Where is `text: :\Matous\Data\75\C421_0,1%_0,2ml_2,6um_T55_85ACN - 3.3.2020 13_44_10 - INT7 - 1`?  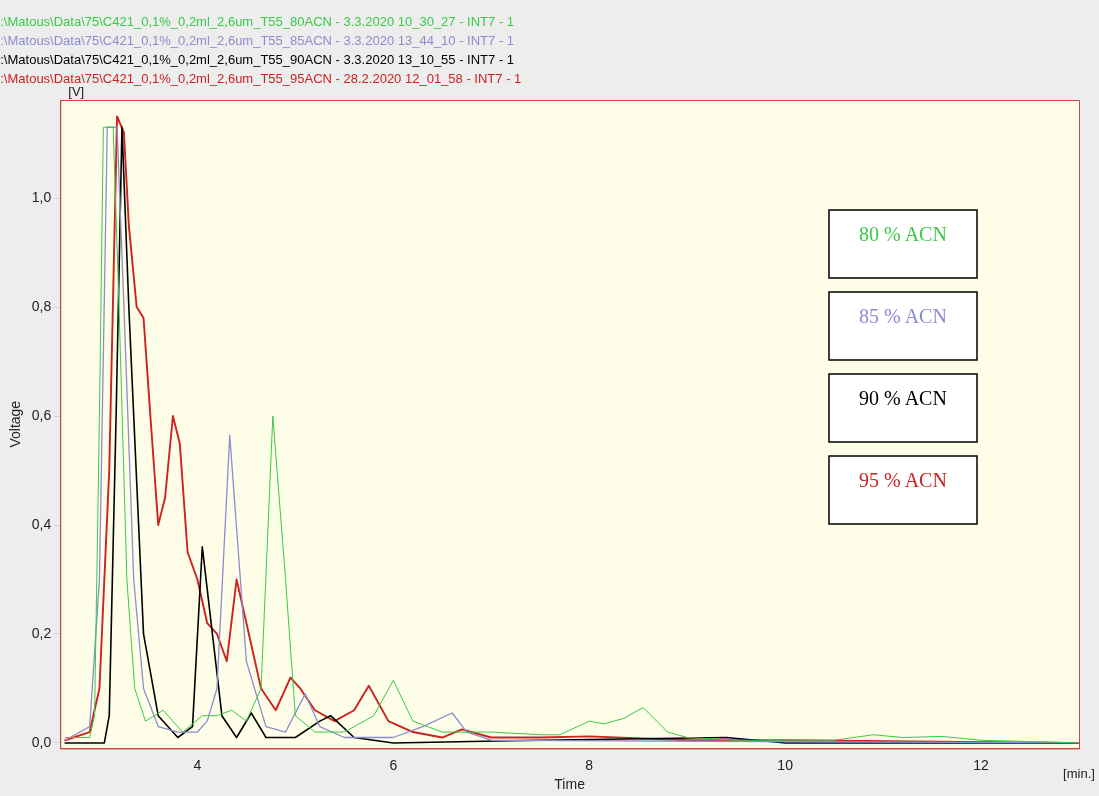
text: :\Matous\Data\75\C421_0,1%_0,2ml_2,6um_T55_85ACN - 3.3.2020 13_44_10 - INT7 - 1 is located at coordinates (257, 40).